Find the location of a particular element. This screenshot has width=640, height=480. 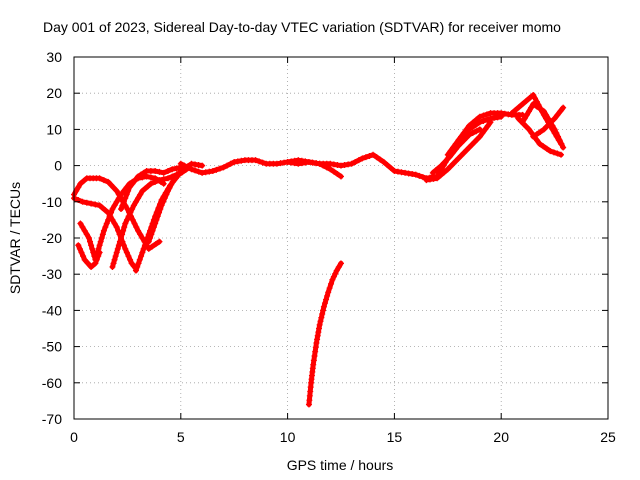

series-dip is located at coordinates (324, 334).